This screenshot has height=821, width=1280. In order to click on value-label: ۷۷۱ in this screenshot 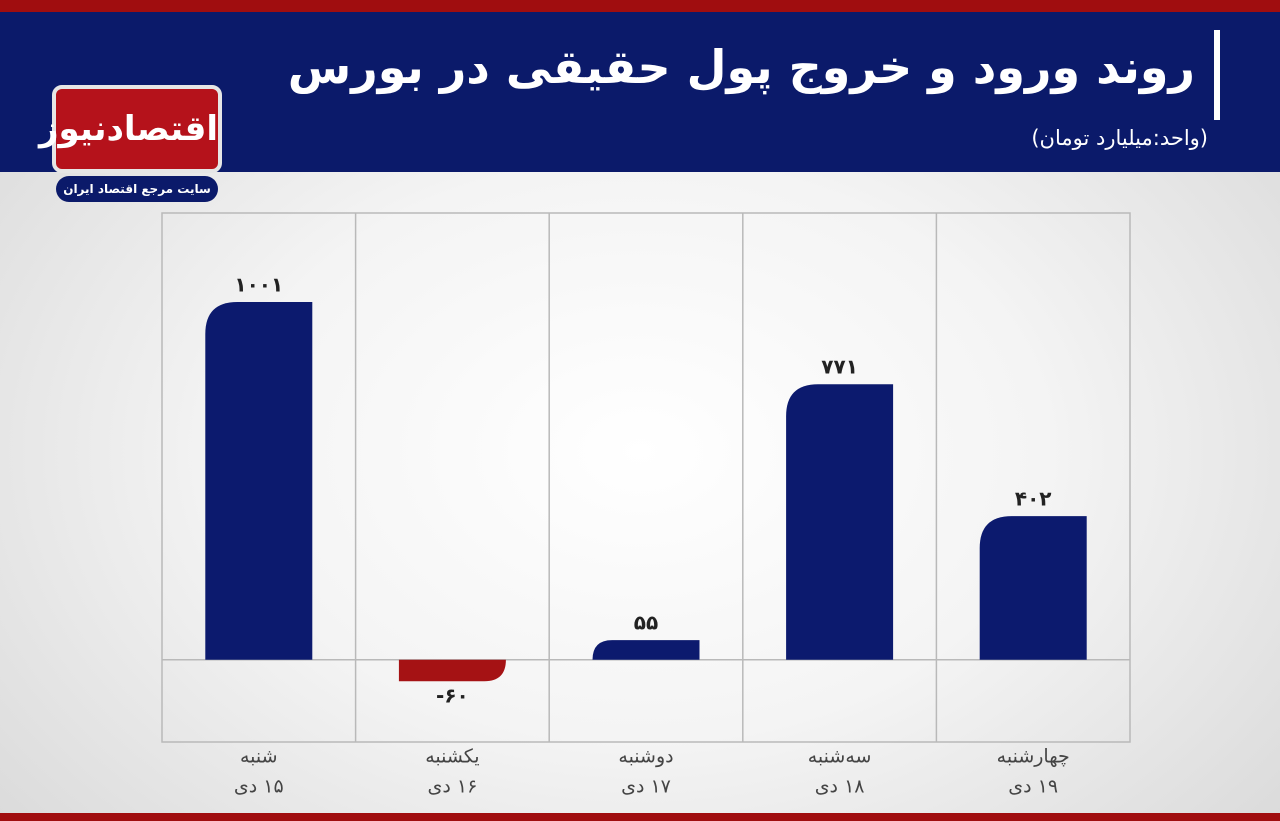, I will do `click(839, 367)`.